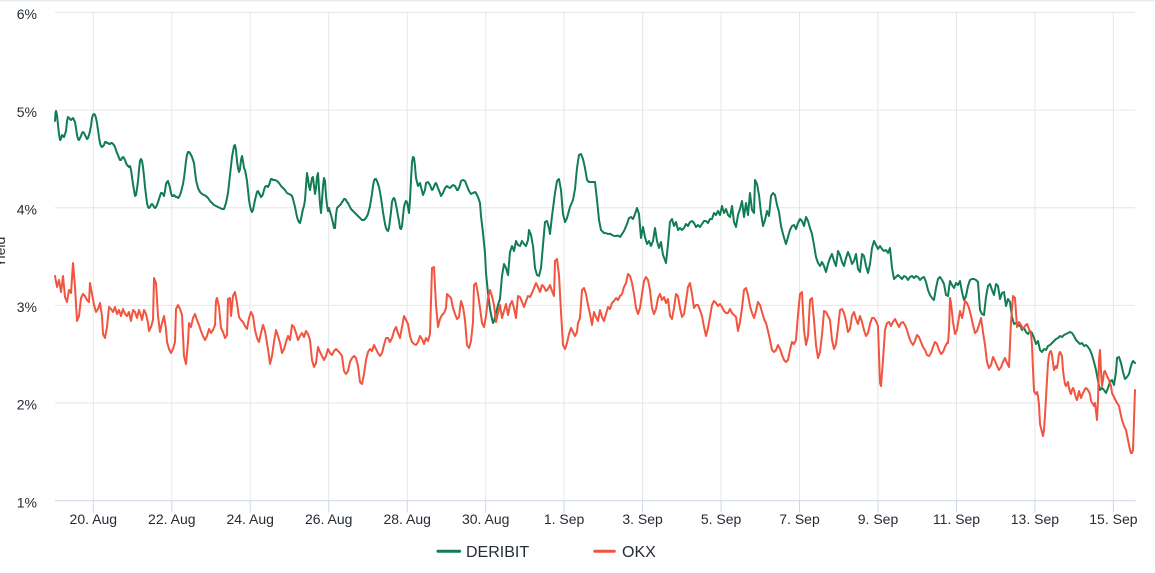 The width and height of the screenshot is (1155, 573). Describe the element at coordinates (564, 519) in the screenshot. I see `svg-text: 1. Sep` at that location.